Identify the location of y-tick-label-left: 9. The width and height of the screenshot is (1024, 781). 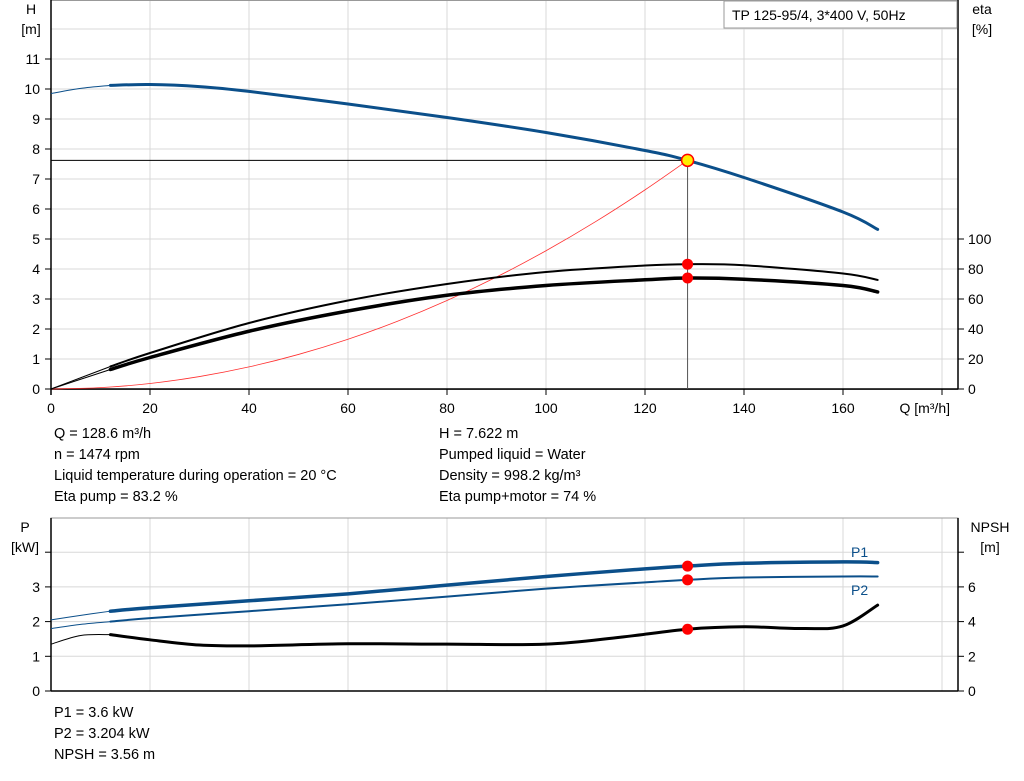
(36, 119).